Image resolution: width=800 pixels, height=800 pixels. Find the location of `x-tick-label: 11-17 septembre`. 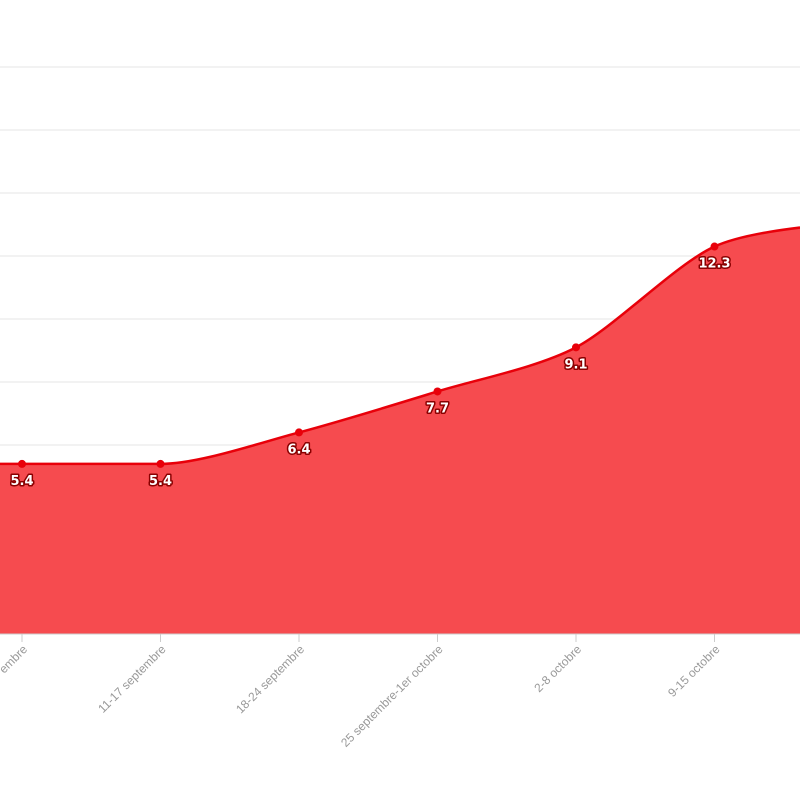

x-tick-label: 11-17 septembre is located at coordinates (132, 679).